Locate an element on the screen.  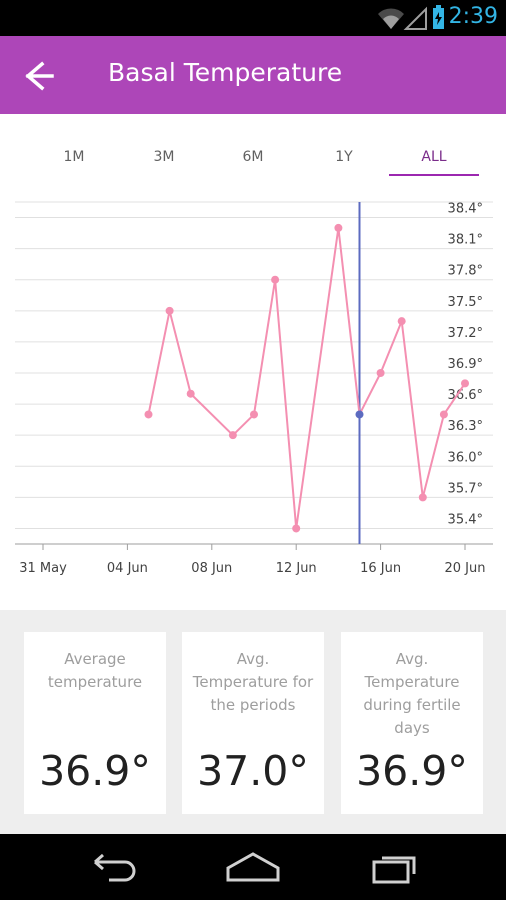
stat-card-average: Average temperature 36.9° is located at coordinates (95, 723).